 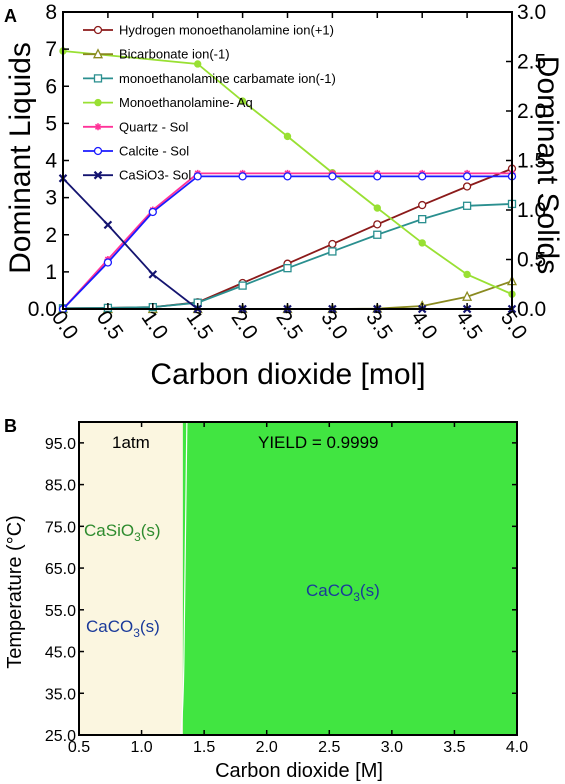 What do you see at coordinates (155, 175) in the screenshot?
I see `panel-a-legend-entry: CaSiO3- Sol` at bounding box center [155, 175].